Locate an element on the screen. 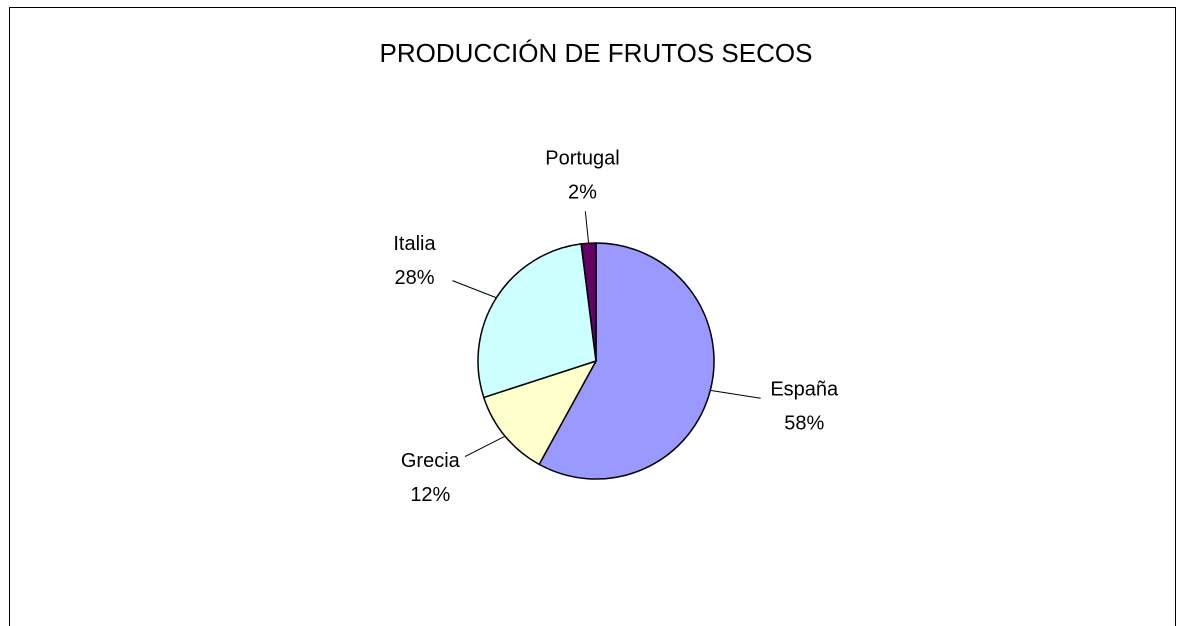  chart-title: PRODUCCIÓN DE FRUTOS SECOS is located at coordinates (596, 53).